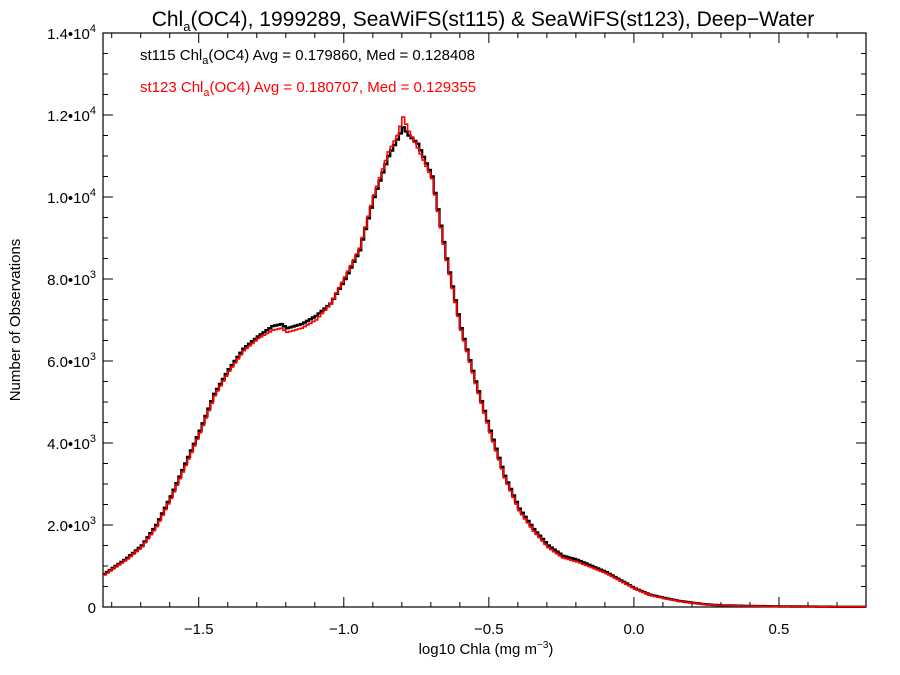  What do you see at coordinates (92, 608) in the screenshot?
I see `y-tick-label: 0` at bounding box center [92, 608].